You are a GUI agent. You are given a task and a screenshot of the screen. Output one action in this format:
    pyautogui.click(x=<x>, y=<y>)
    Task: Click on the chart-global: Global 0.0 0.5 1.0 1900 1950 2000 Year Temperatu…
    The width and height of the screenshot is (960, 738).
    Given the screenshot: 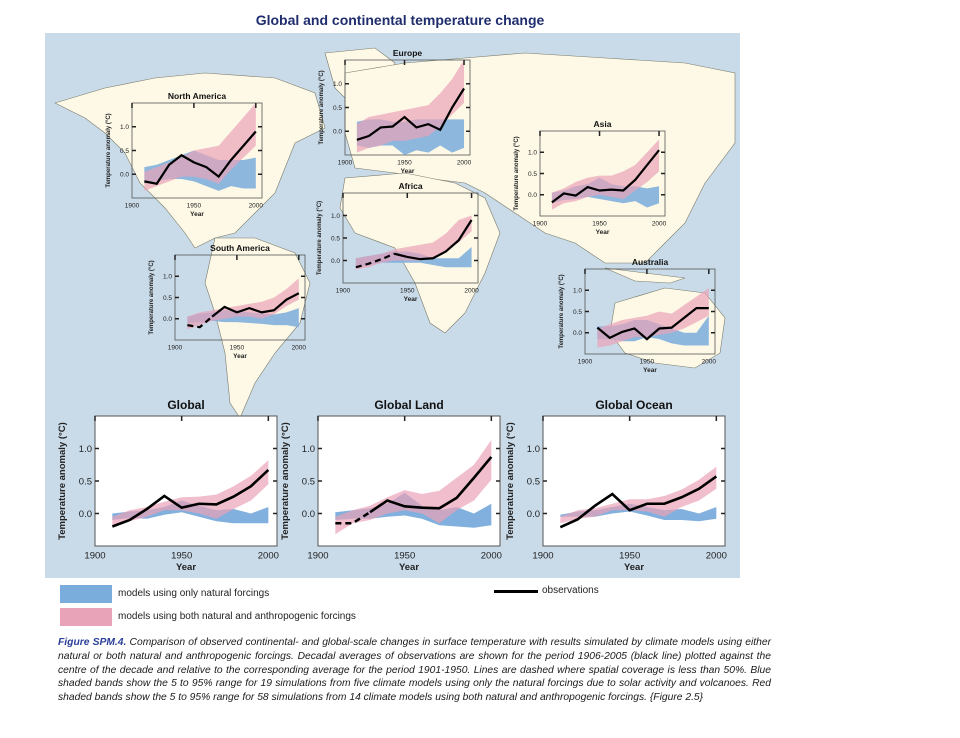 What is the action you would take?
    pyautogui.click(x=168, y=485)
    